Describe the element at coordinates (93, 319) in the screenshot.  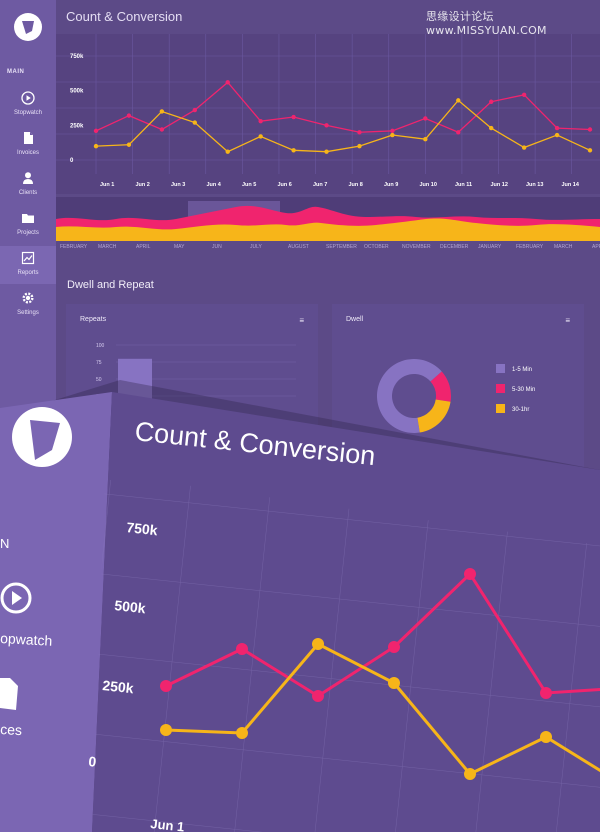
I see `card-title: Repeats` at that location.